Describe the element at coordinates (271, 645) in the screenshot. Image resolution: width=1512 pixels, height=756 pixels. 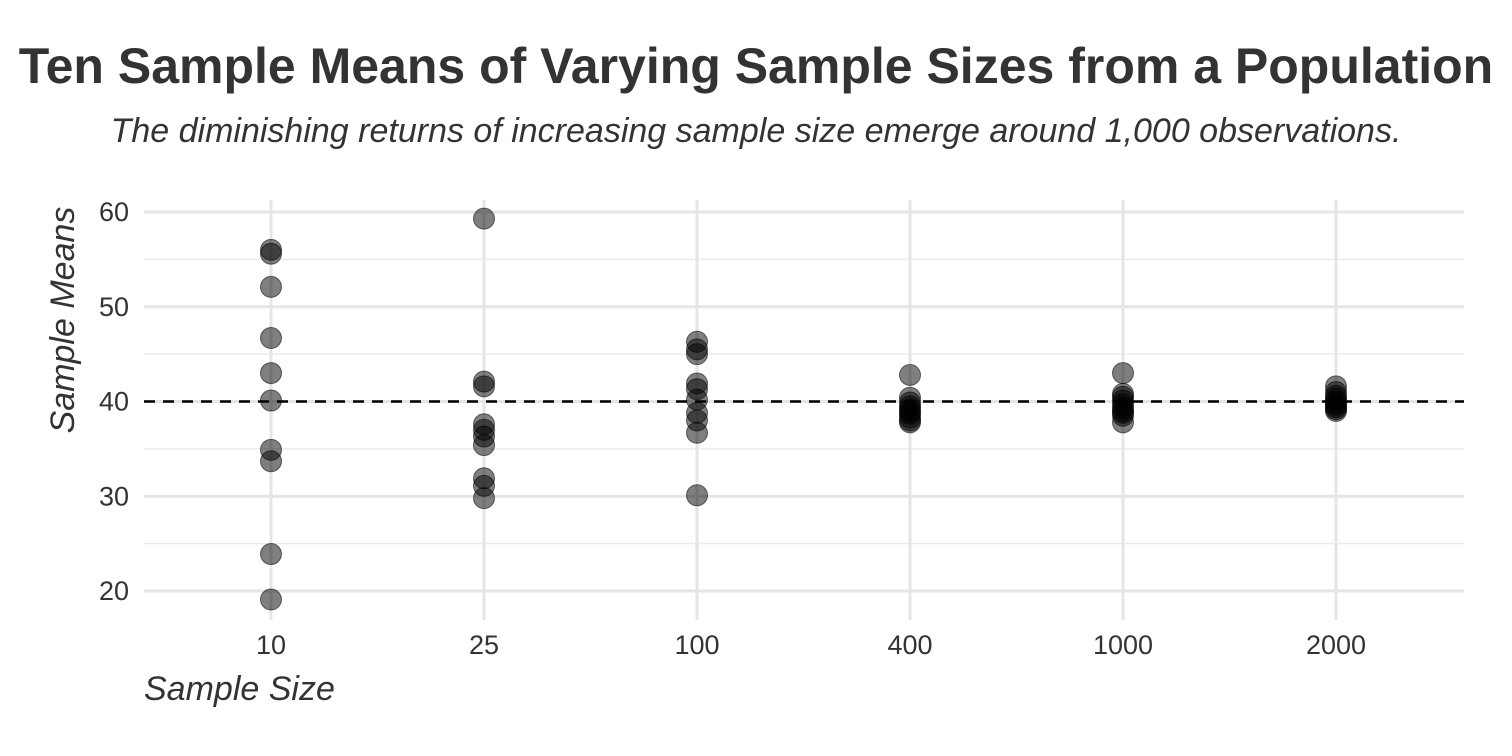
I see `x-tick-label: 10` at that location.